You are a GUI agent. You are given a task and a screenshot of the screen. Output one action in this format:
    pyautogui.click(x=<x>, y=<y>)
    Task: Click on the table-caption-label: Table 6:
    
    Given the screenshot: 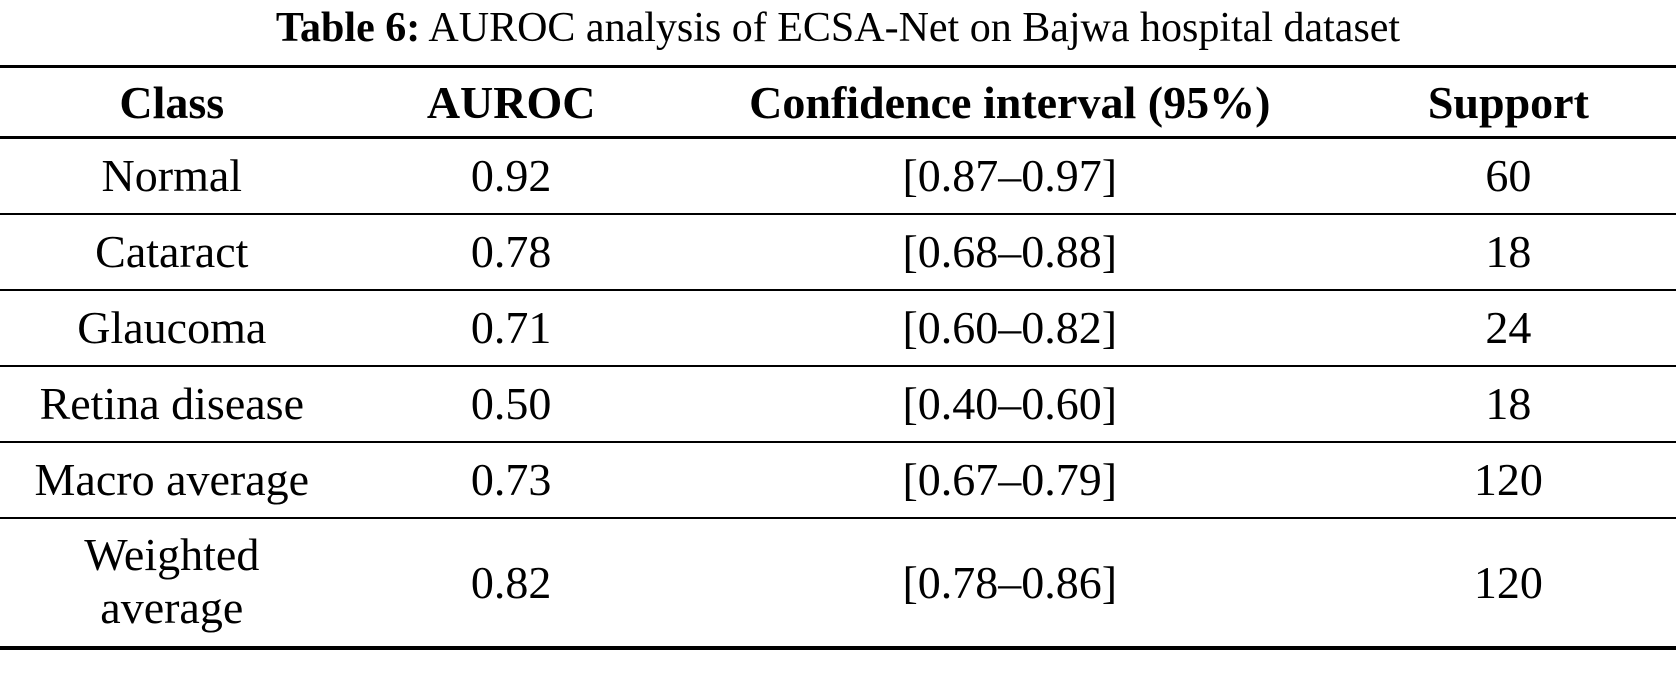 What is the action you would take?
    pyautogui.click(x=348, y=28)
    